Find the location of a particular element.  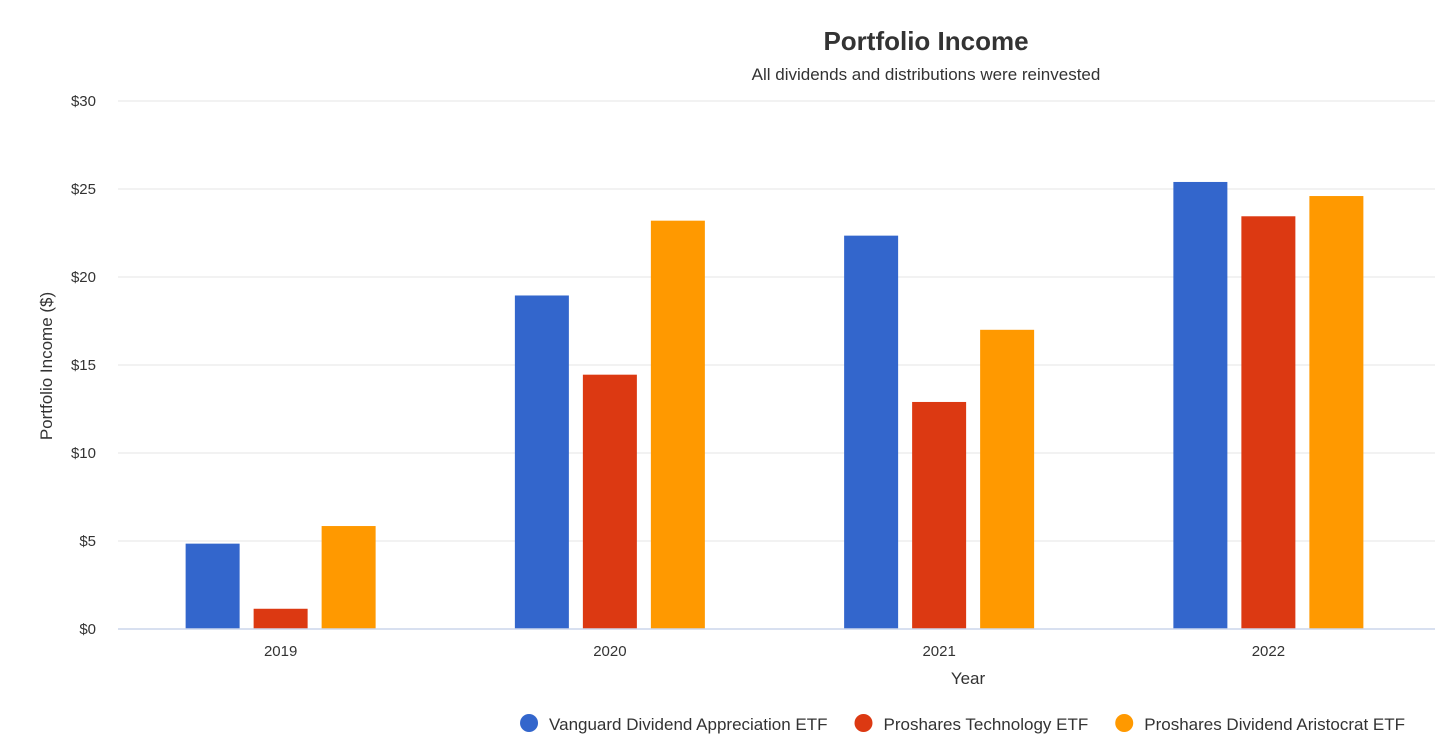

x-axis-ticks: 2019 2020 2021 2022 is located at coordinates (774, 651).